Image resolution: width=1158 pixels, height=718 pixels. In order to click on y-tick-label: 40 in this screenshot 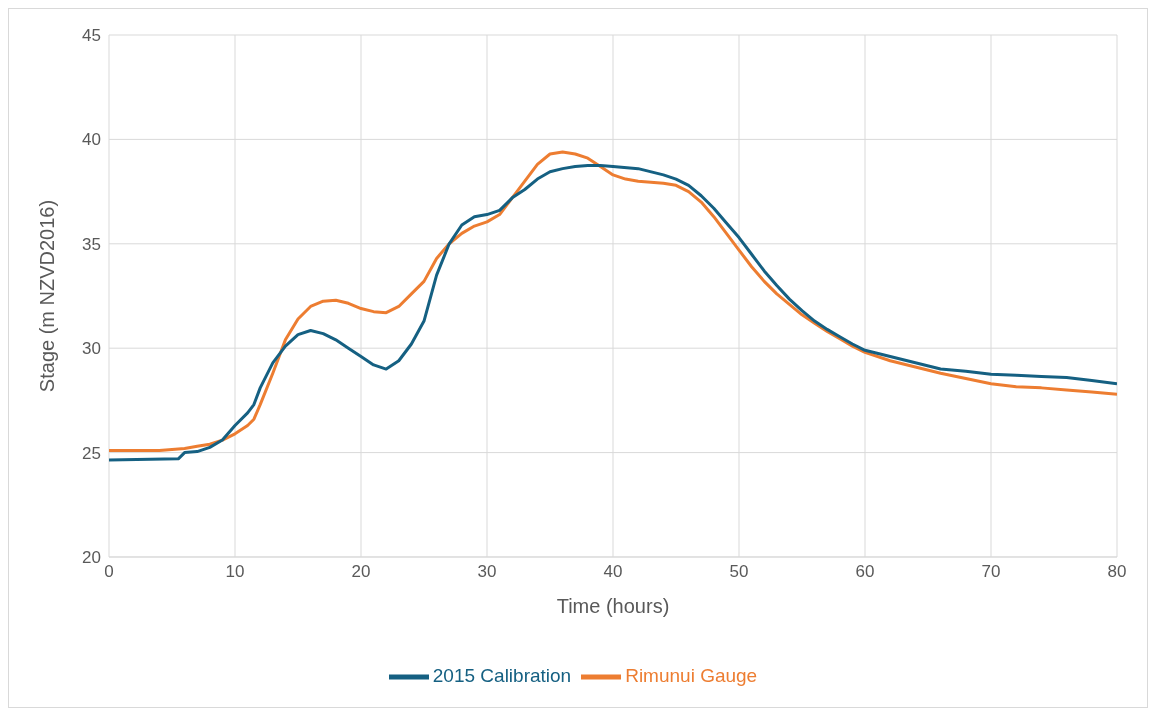, I will do `click(91, 140)`.